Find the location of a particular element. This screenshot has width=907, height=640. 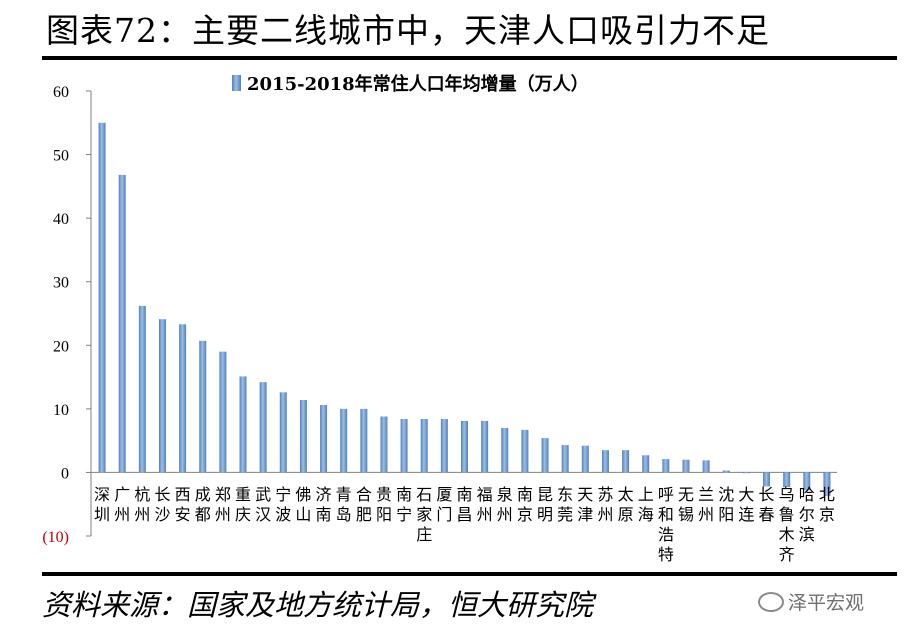

svg-text: 哈 is located at coordinates (807, 494).